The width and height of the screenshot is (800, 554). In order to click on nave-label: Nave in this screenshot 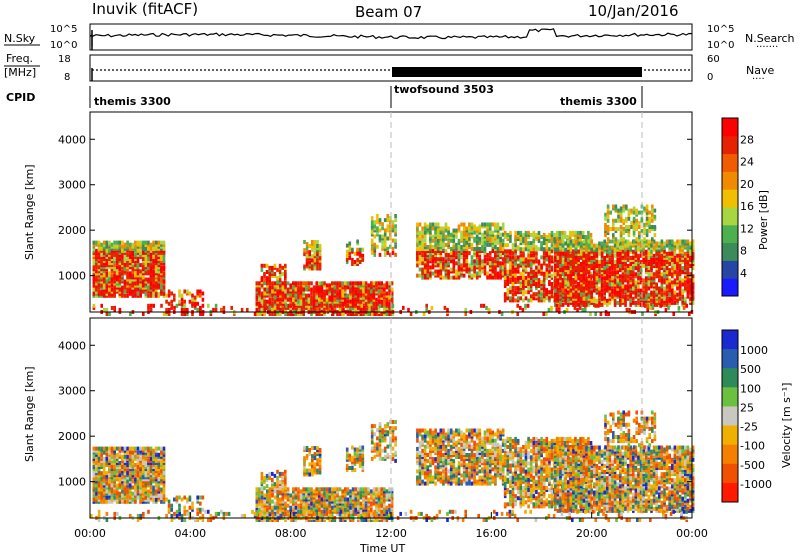, I will do `click(760, 70)`.